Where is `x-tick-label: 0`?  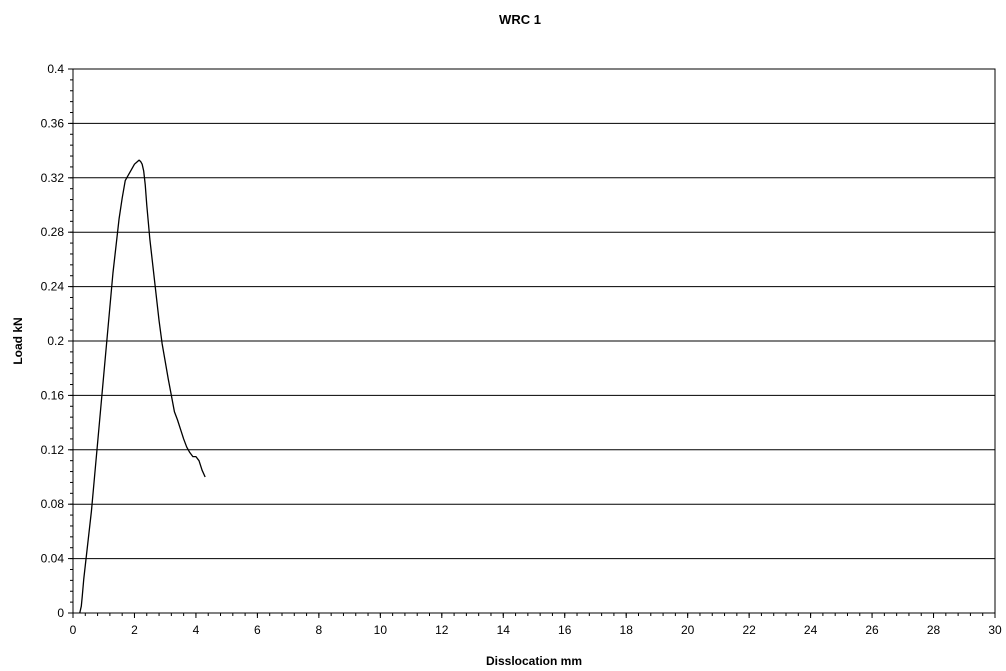
x-tick-label: 0 is located at coordinates (73, 630).